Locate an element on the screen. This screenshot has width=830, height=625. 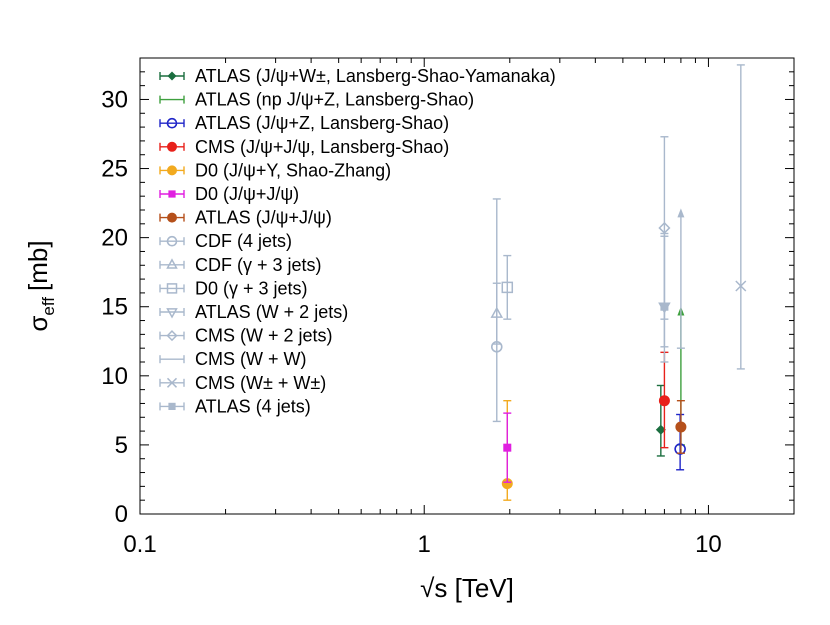
y-tick-label: 10 is located at coordinates (114, 376).